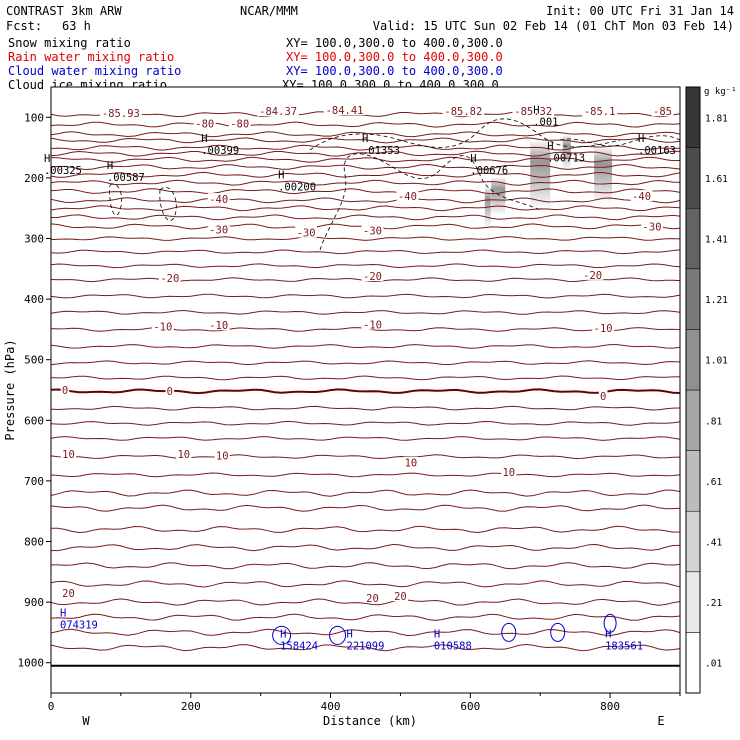 This screenshot has height=740, width=740. I want to click on contour-label-21: -10, so click(372, 326).